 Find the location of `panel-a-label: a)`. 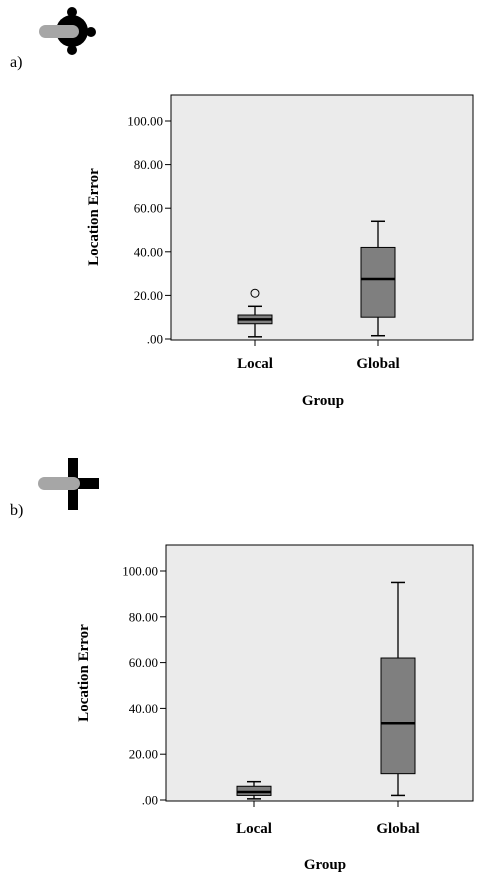

panel-a-label: a) is located at coordinates (16, 62).